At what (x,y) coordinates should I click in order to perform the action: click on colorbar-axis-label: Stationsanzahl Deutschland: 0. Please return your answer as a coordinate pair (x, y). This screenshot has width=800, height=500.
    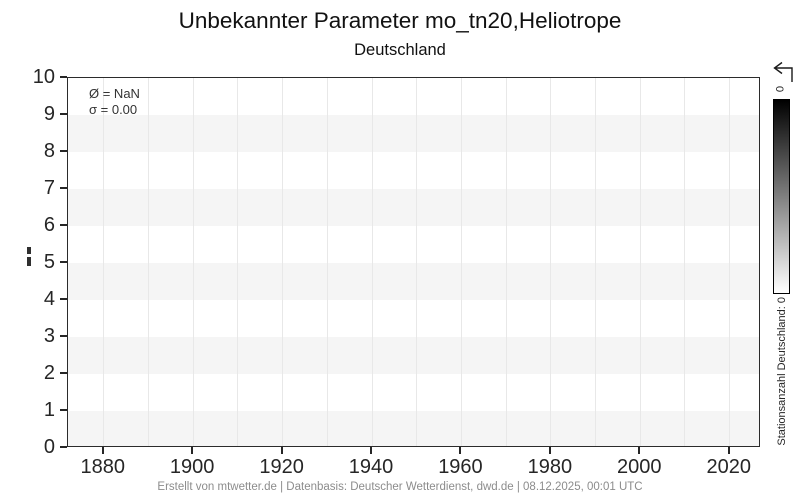
    Looking at the image, I should click on (782, 371).